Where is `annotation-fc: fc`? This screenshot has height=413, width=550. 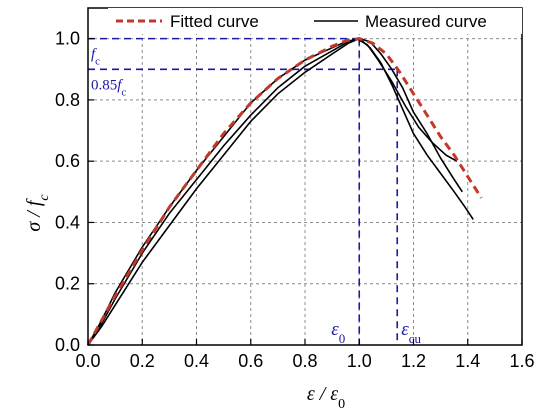
annotation-fc: fc is located at coordinates (95, 57).